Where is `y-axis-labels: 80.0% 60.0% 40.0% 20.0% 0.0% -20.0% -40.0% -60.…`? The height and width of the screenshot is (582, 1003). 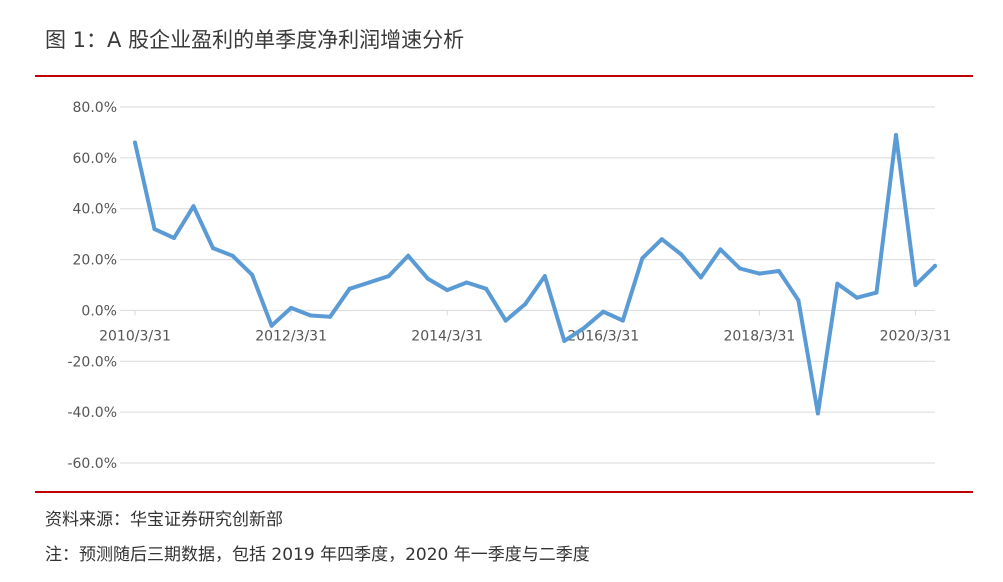
y-axis-labels: 80.0% 60.0% 40.0% 20.0% 0.0% -20.0% -40.0% -60.… is located at coordinates (92, 286).